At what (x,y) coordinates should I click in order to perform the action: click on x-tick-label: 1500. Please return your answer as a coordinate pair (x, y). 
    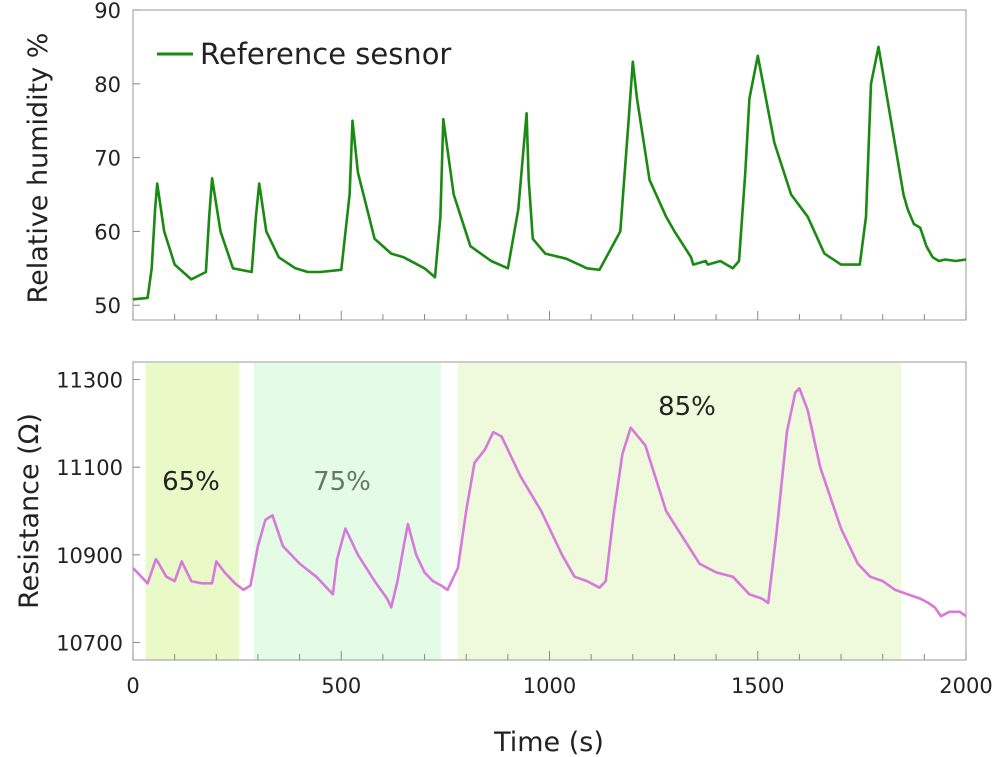
    Looking at the image, I should click on (757, 686).